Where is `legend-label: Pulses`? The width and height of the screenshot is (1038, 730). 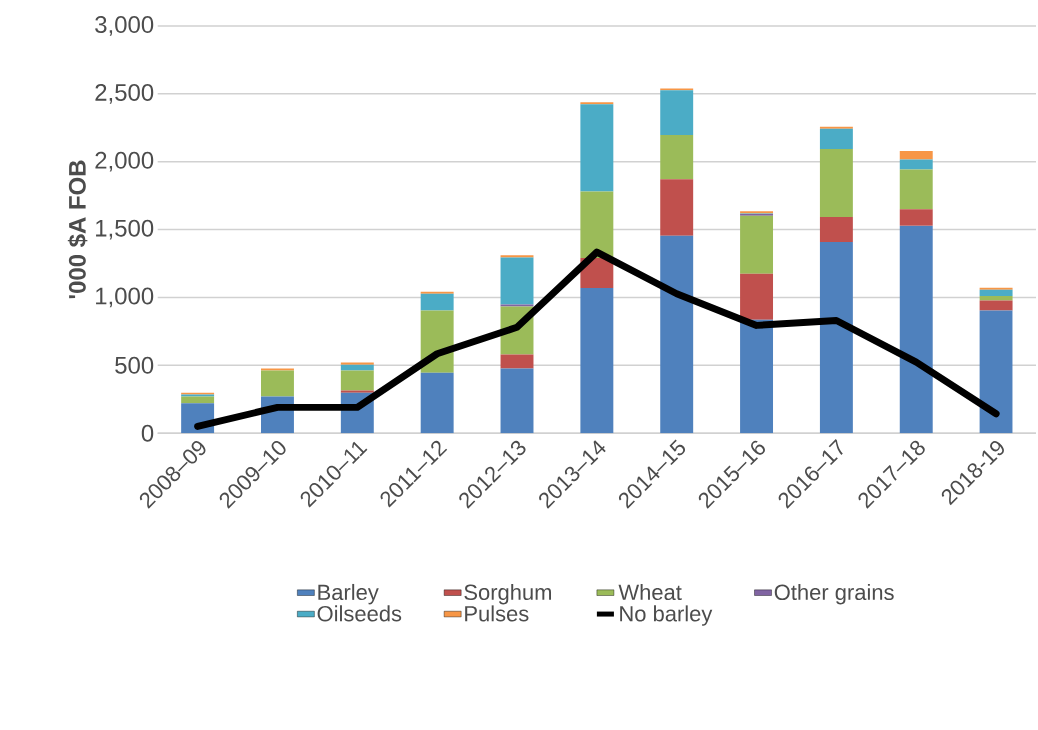
legend-label: Pulses is located at coordinates (497, 613).